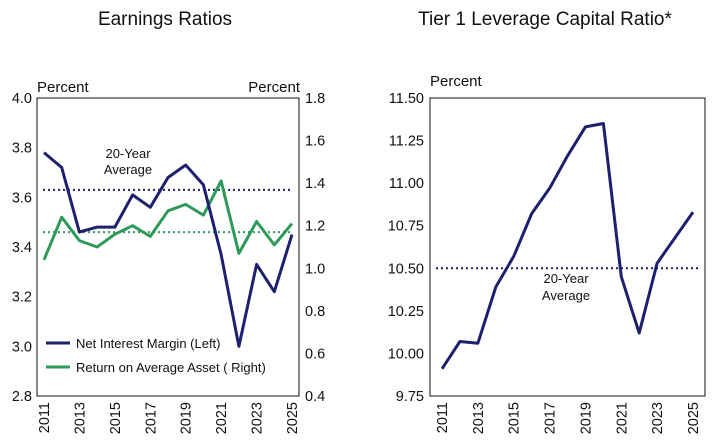  I want to click on y-right-tick-label: 0.4, so click(315, 397).